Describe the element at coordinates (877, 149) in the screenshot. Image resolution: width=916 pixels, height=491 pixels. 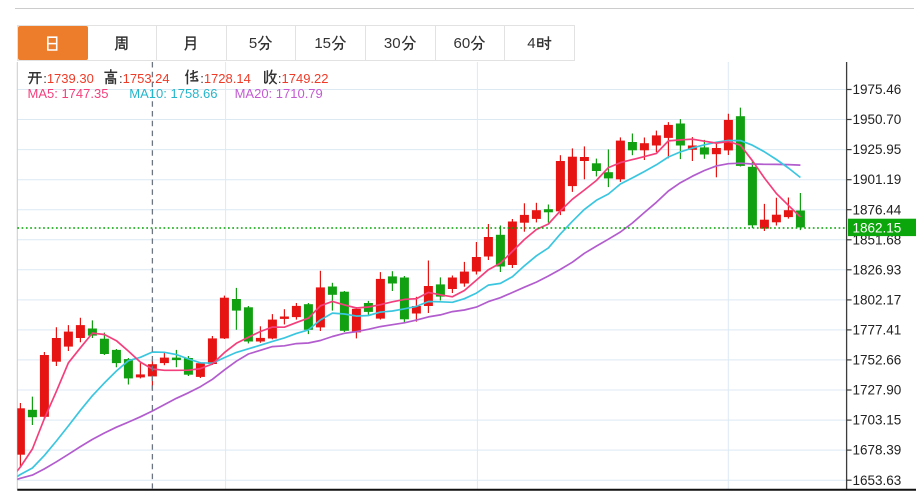
I see `svg-text: 1925.95` at that location.